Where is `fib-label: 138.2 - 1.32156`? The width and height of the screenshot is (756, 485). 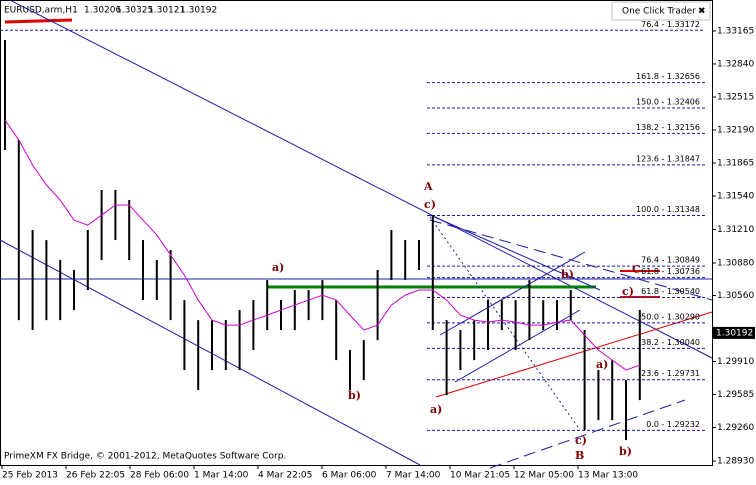 fib-label: 138.2 - 1.32156 is located at coordinates (668, 127).